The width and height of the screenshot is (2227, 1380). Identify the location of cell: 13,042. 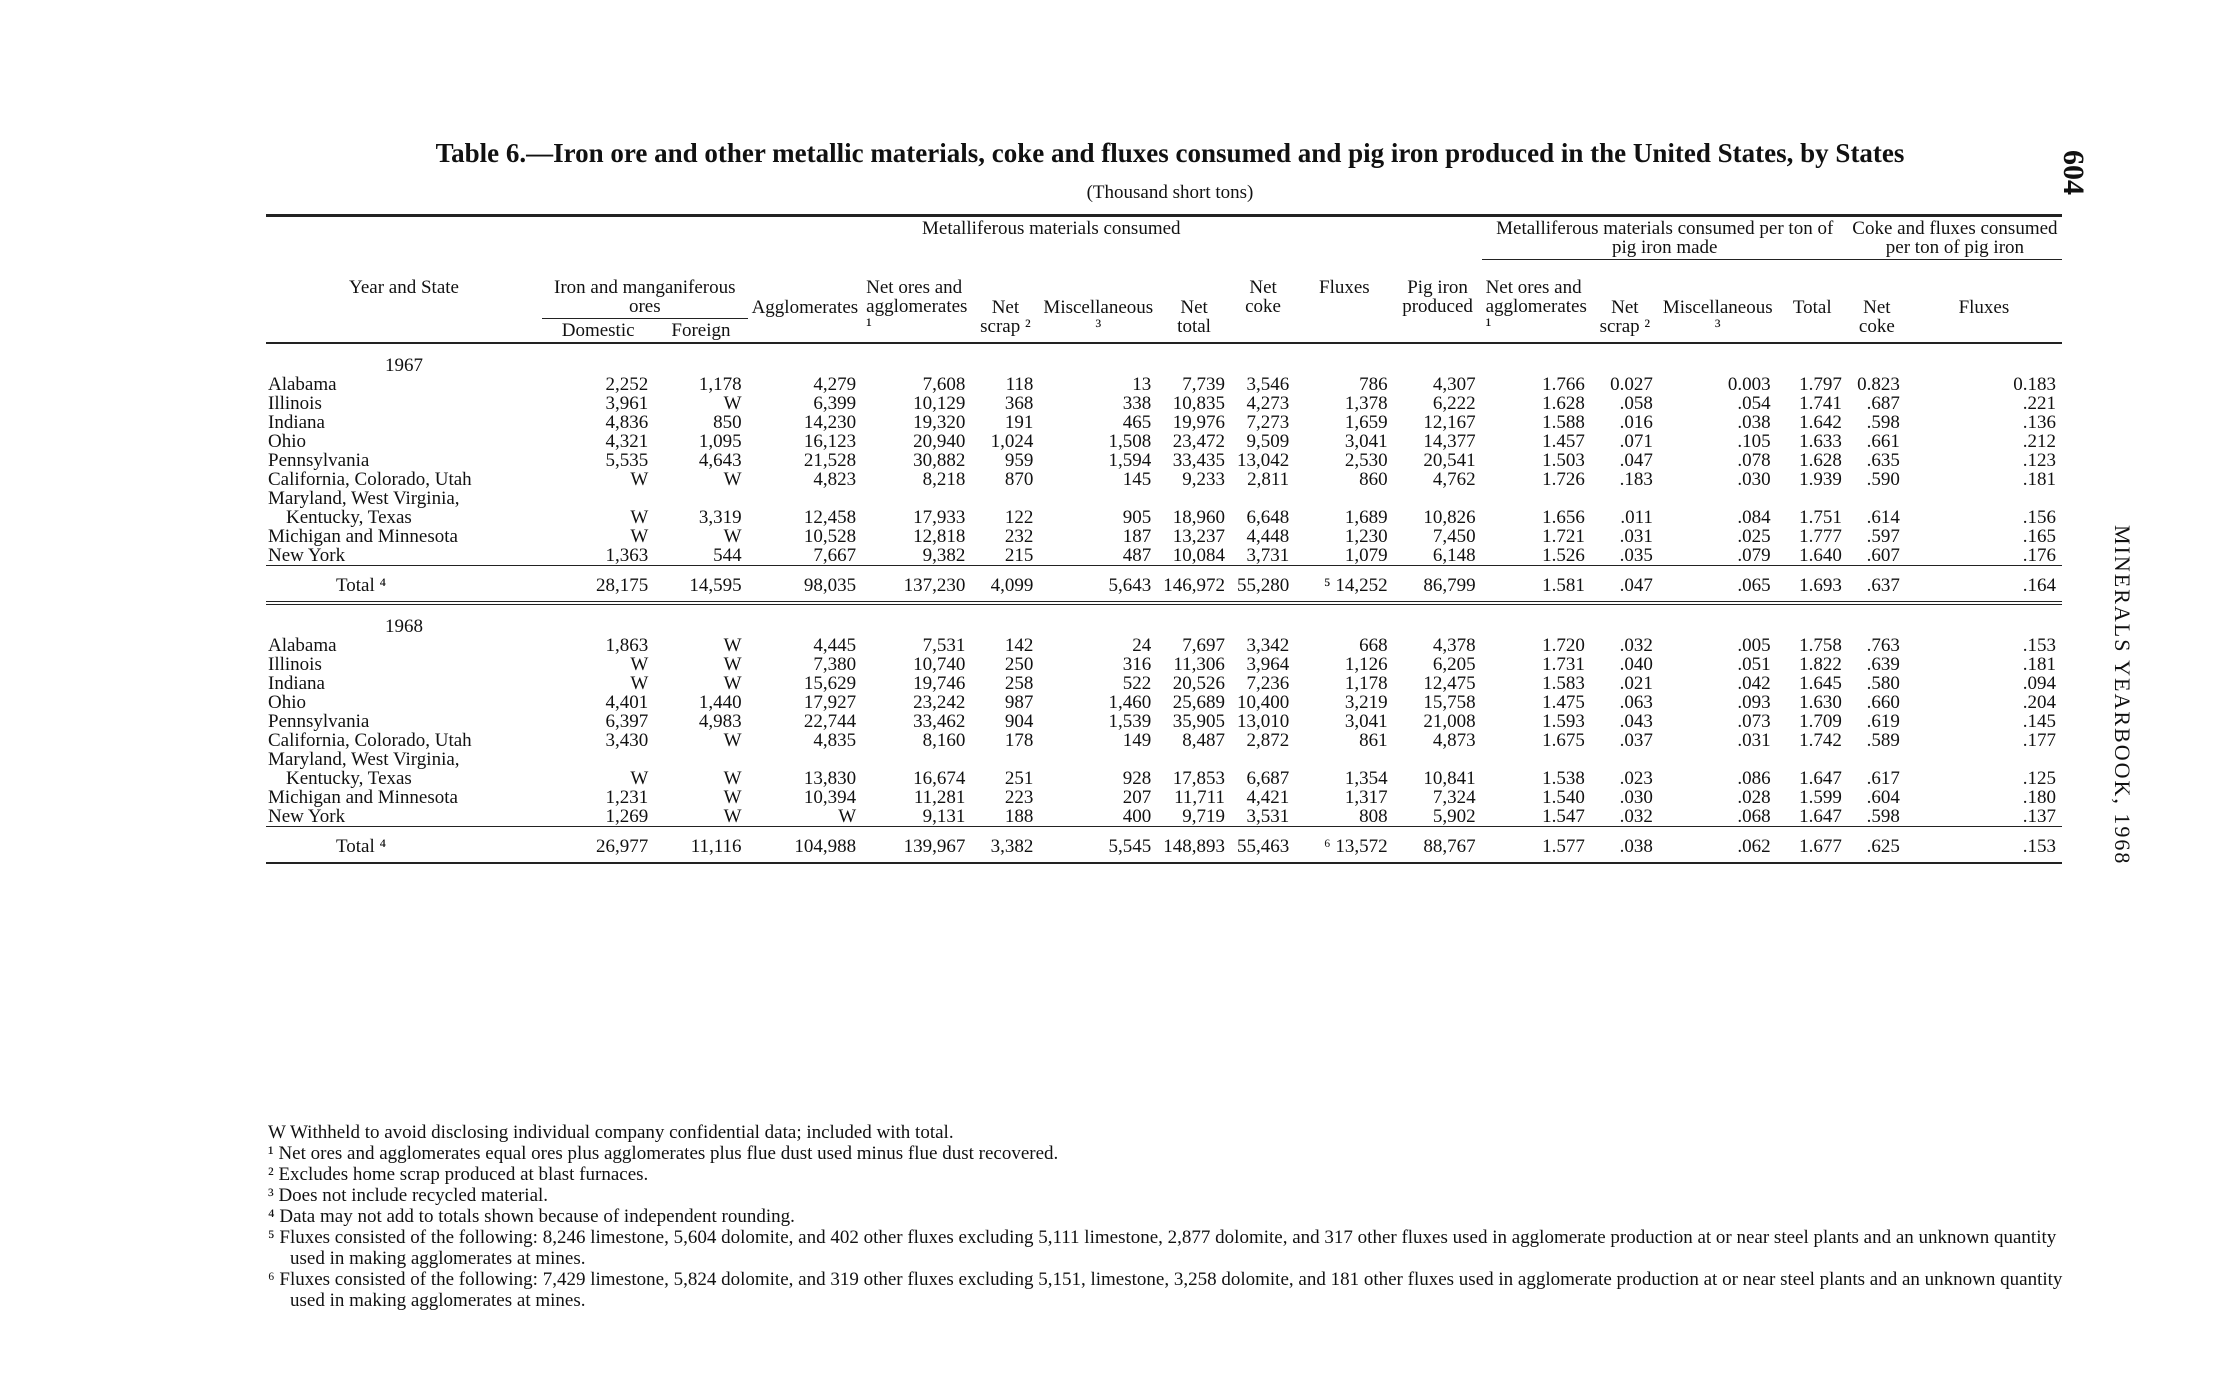
(1263, 460).